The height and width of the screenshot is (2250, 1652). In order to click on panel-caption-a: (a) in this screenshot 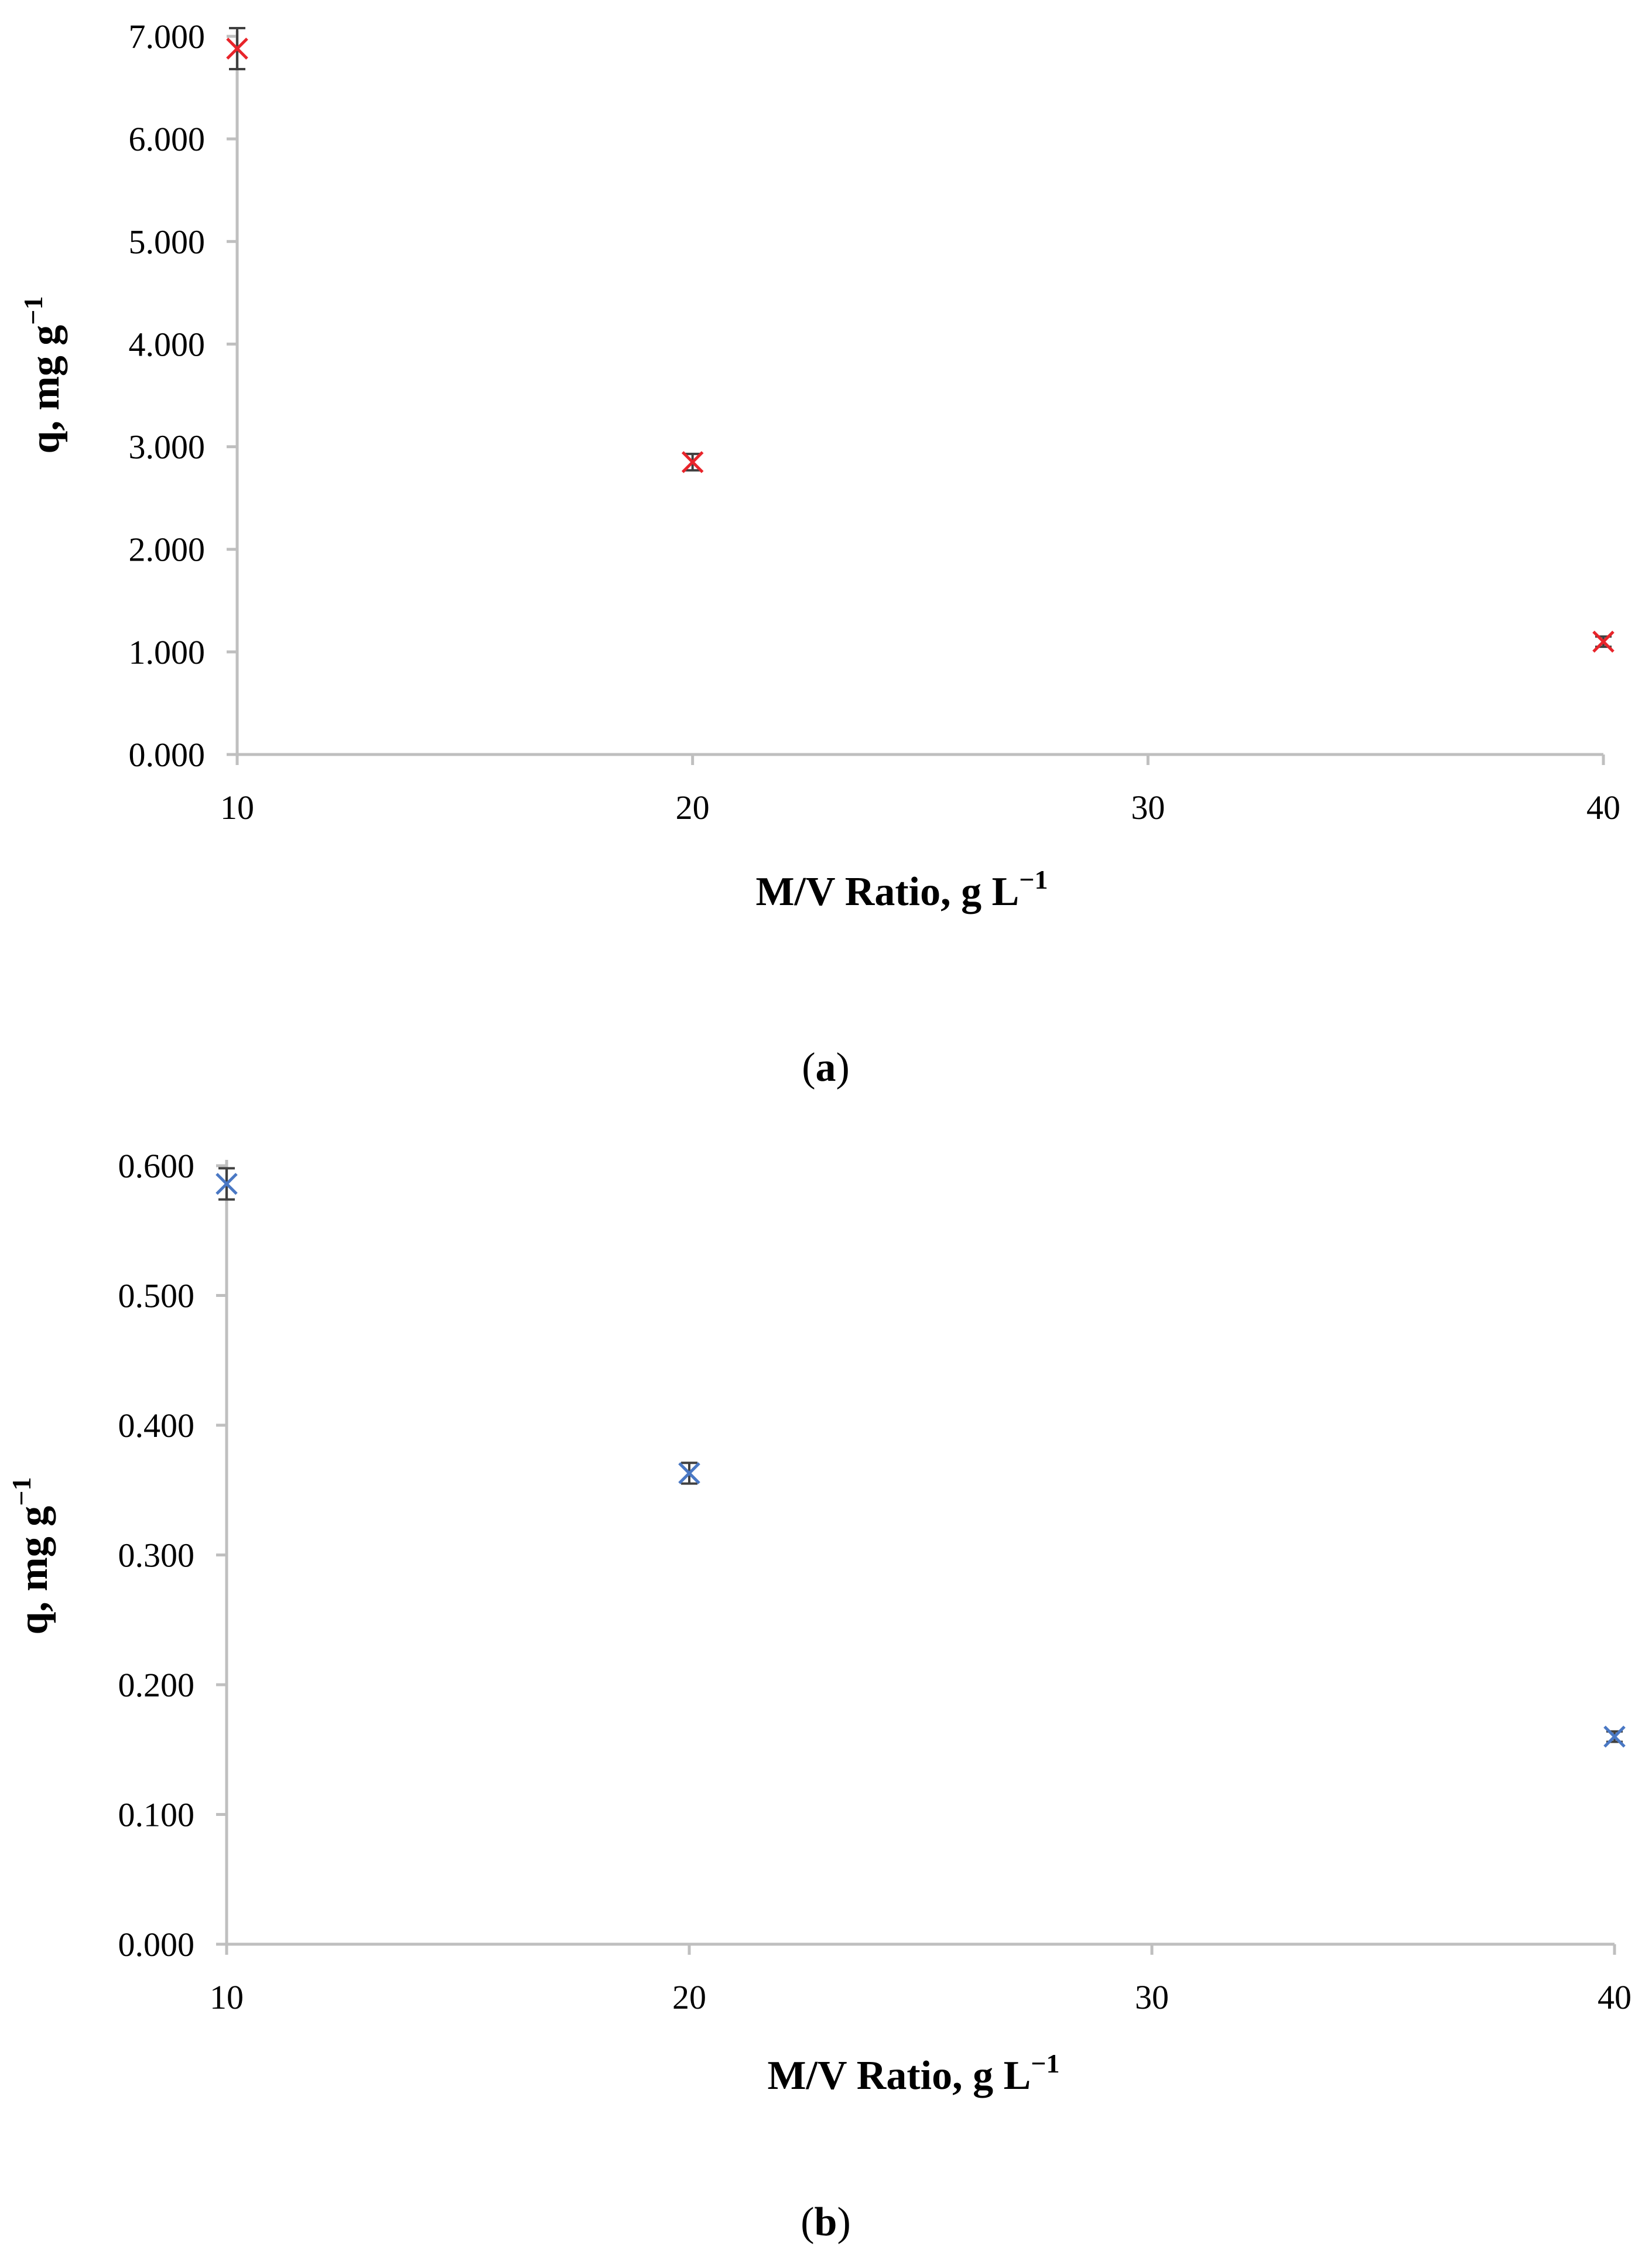, I will do `click(826, 1067)`.